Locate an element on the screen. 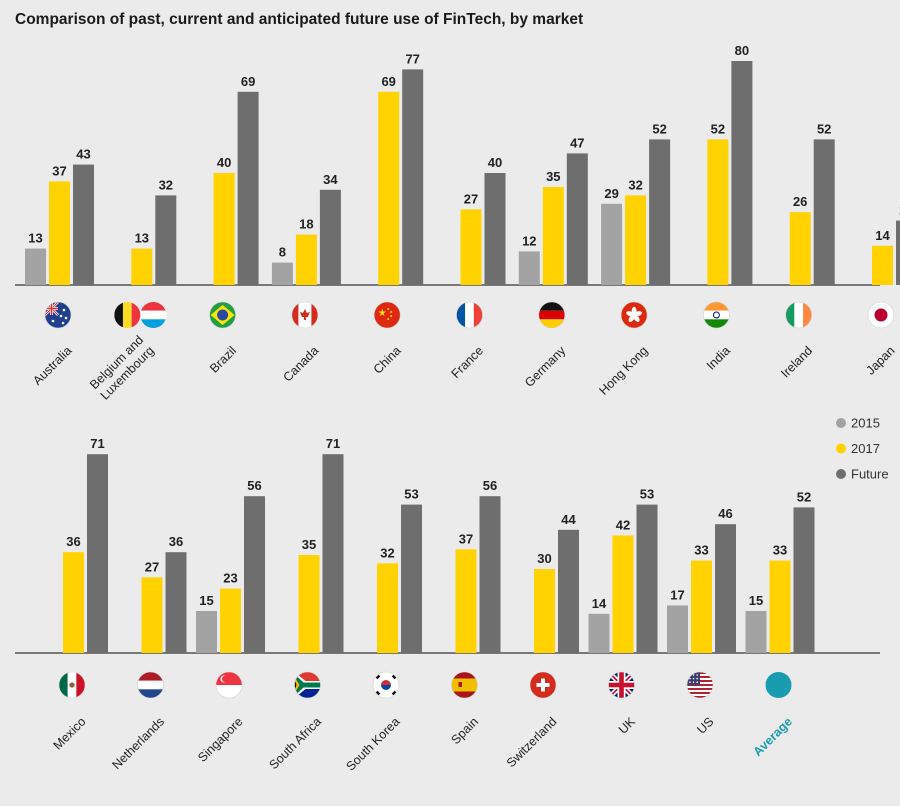 Image resolution: width=900 pixels, height=806 pixels. data-label-germany-2015: 12 is located at coordinates (529, 240).